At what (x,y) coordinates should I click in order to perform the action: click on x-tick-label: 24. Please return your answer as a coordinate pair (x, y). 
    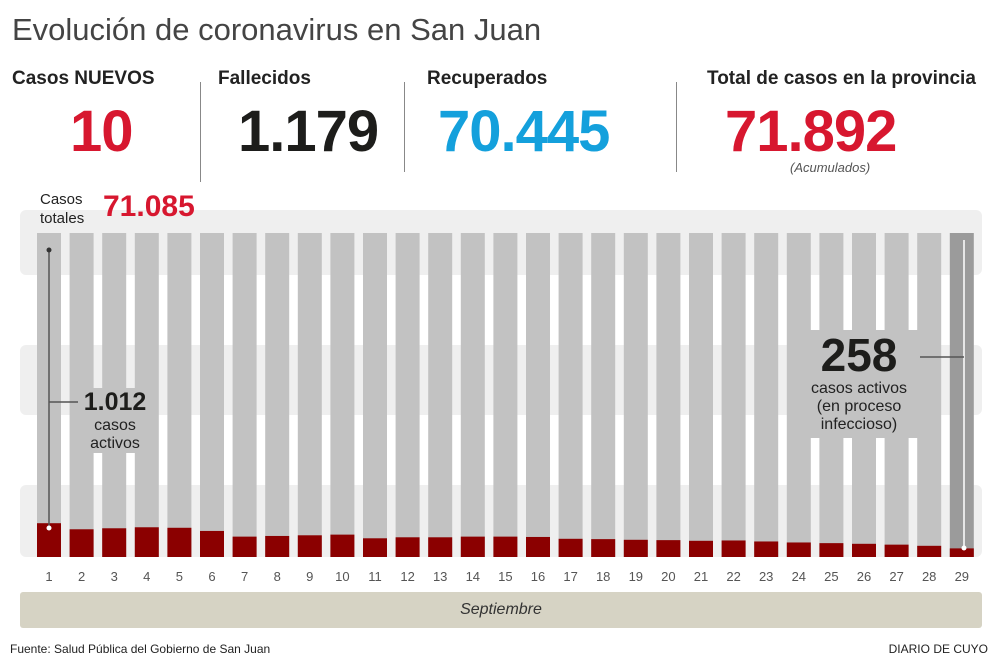
    Looking at the image, I should click on (799, 576).